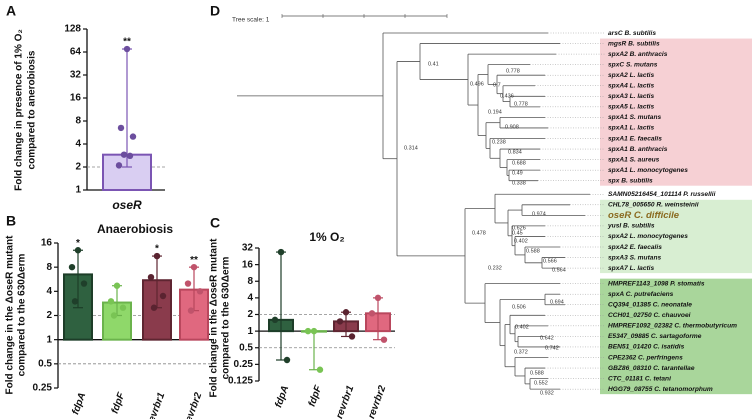  What do you see at coordinates (512, 127) in the screenshot?
I see `bootstrap-value: 0.908` at bounding box center [512, 127].